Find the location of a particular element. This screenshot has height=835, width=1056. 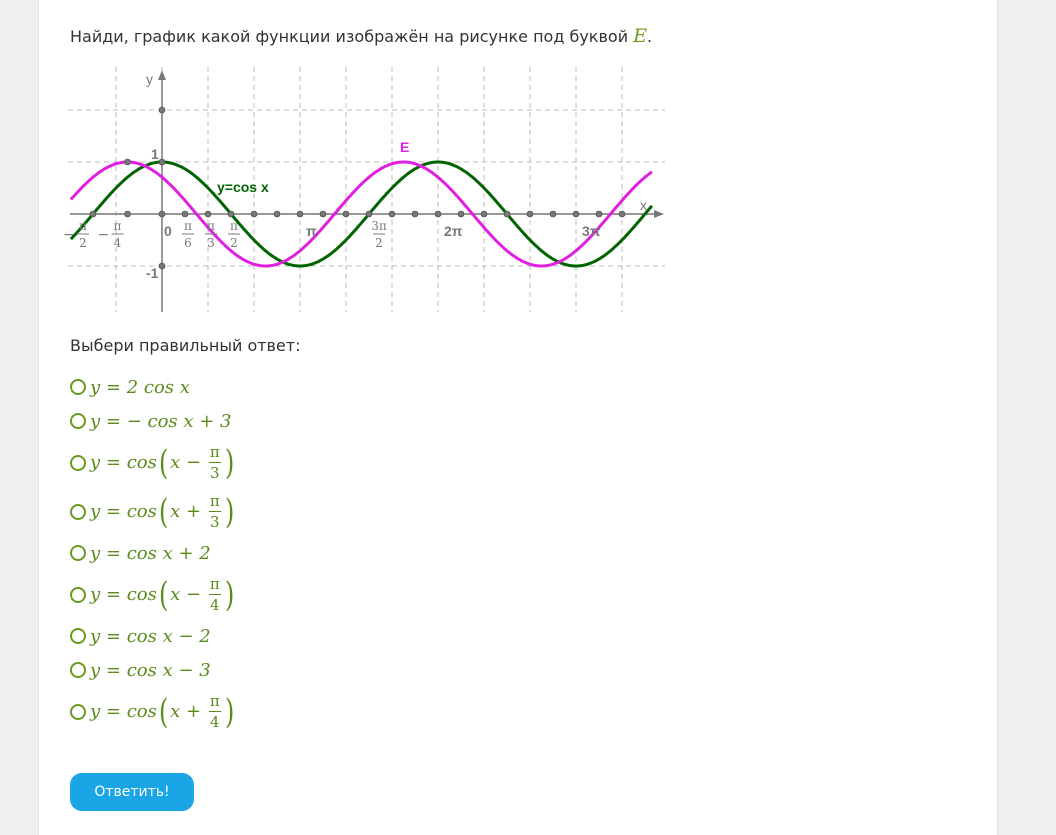

question-end: . is located at coordinates (650, 36).